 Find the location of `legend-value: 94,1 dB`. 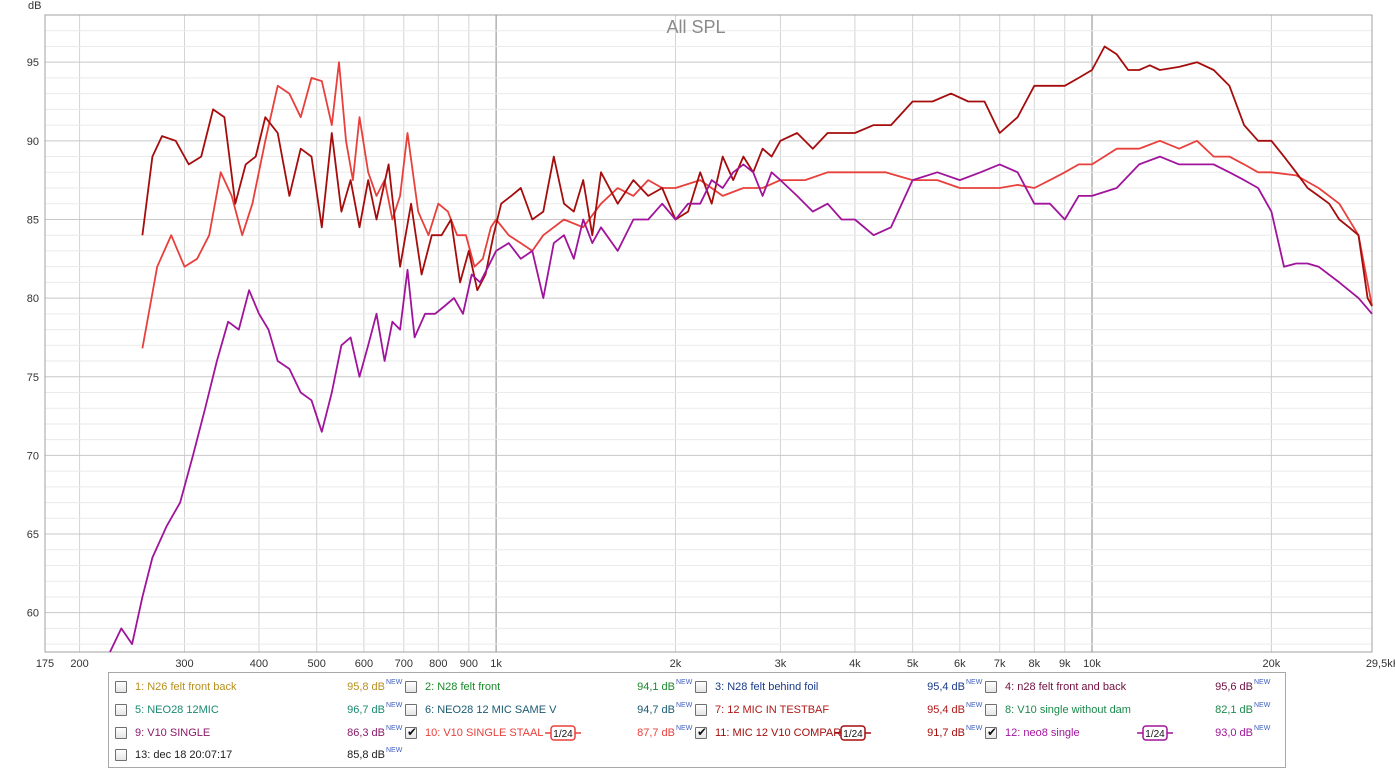

legend-value: 94,1 dB is located at coordinates (656, 687).